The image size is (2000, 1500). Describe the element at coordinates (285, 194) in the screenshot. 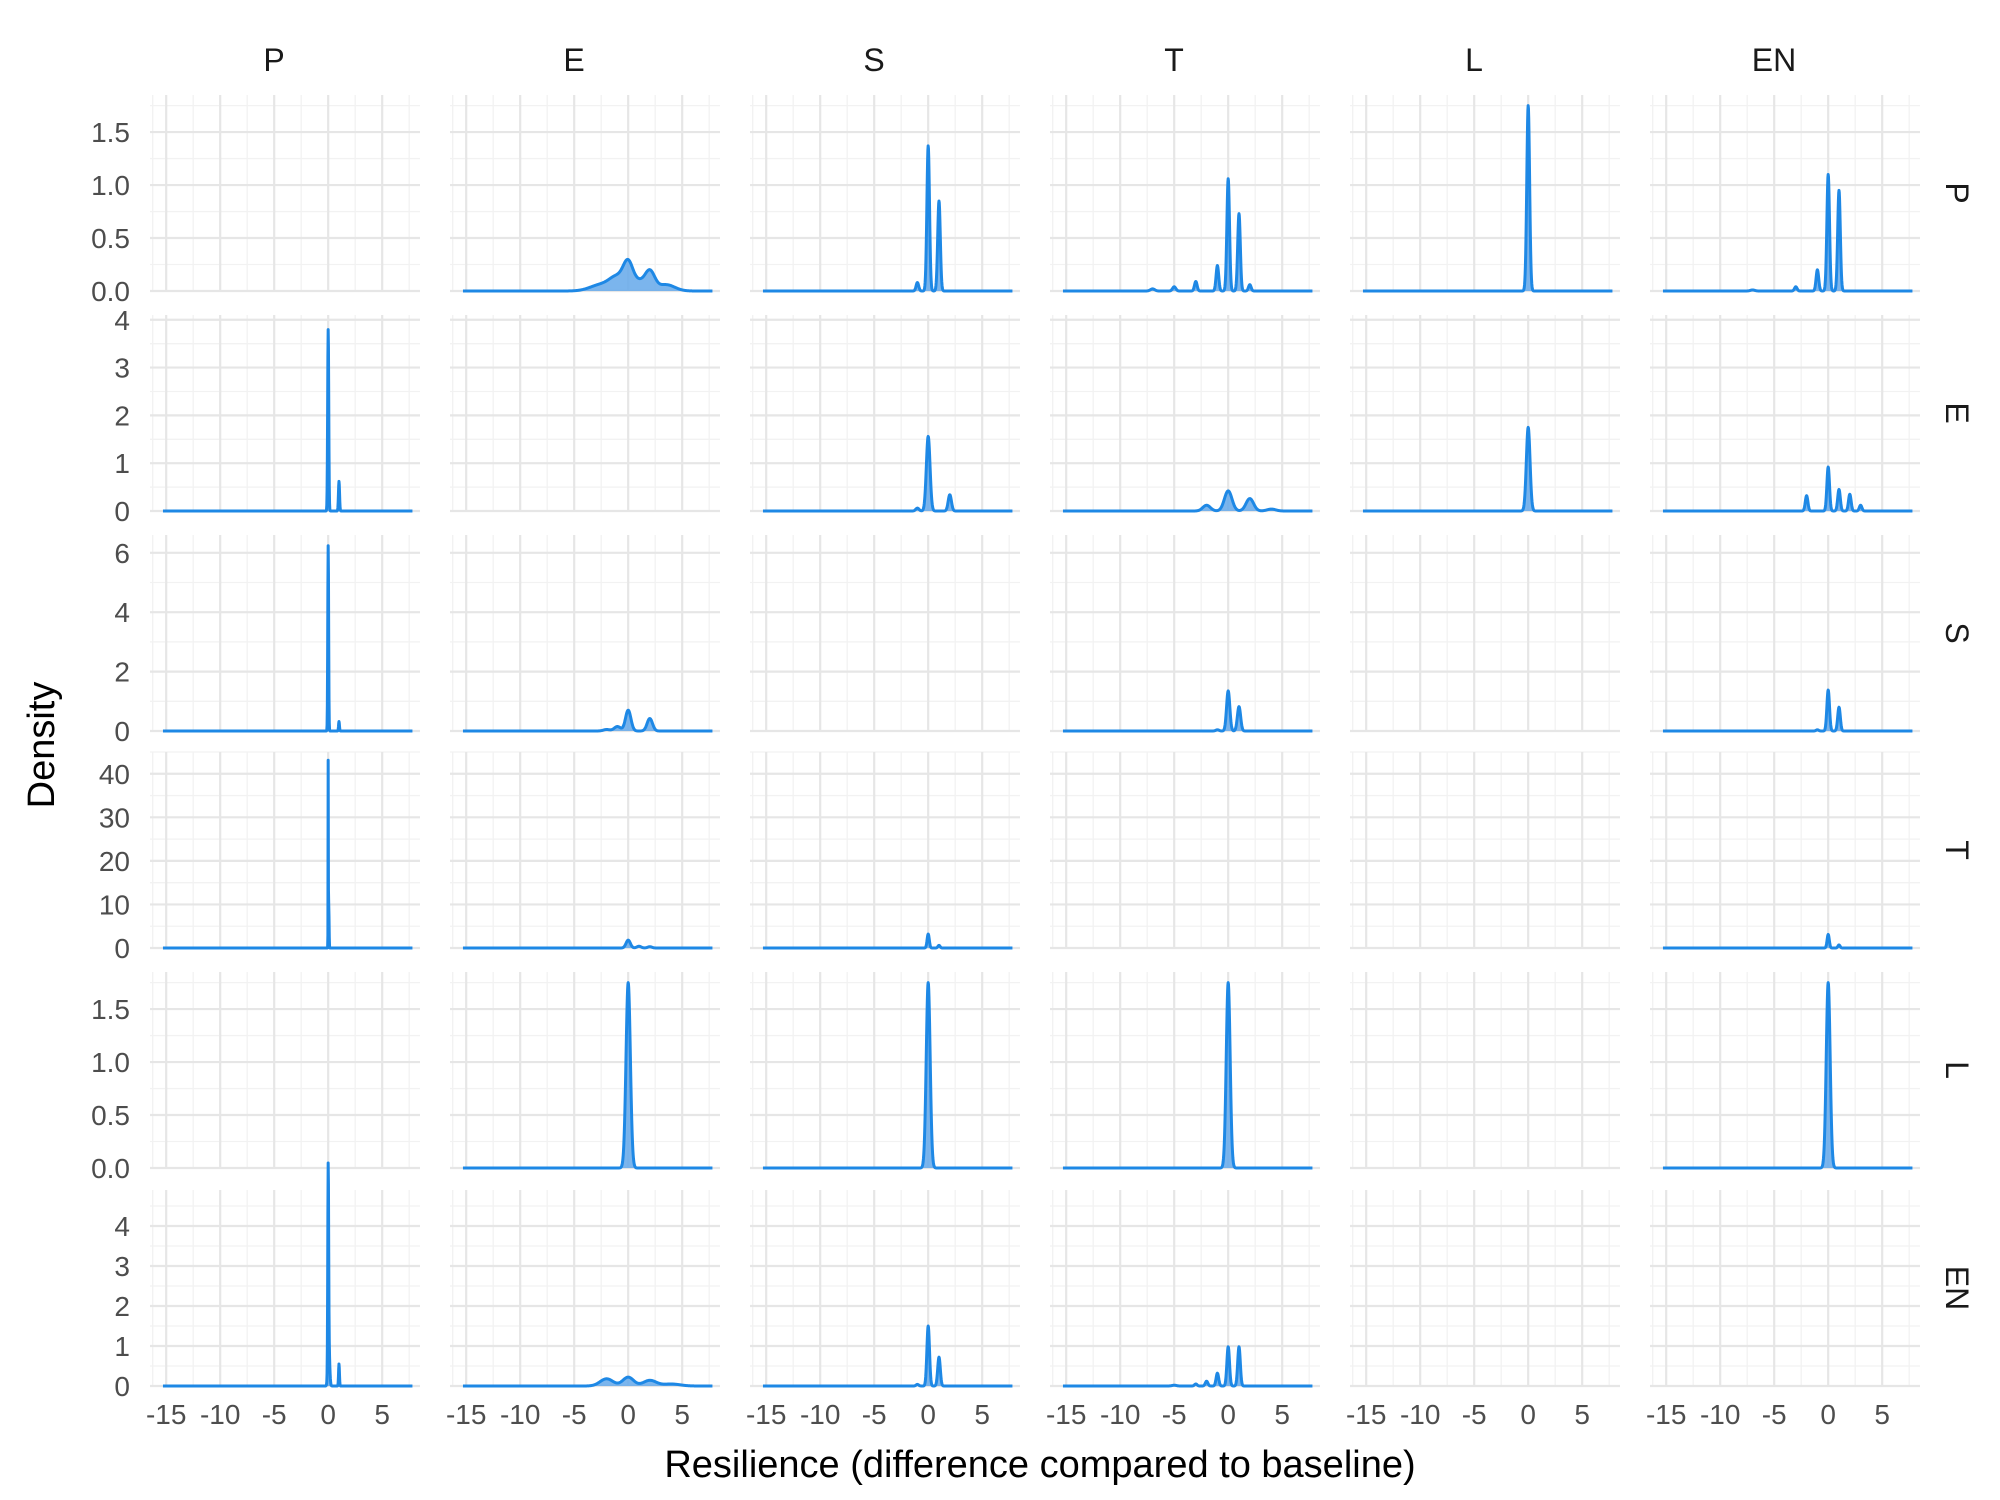

I see `panel-P-P` at that location.